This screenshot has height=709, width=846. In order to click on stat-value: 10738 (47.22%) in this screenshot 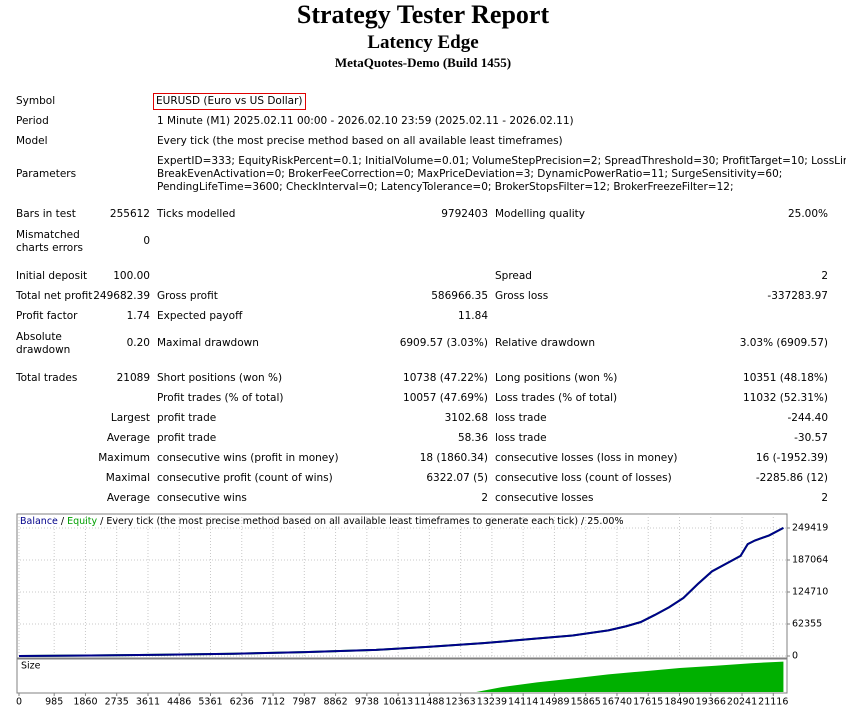, I will do `click(445, 378)`.